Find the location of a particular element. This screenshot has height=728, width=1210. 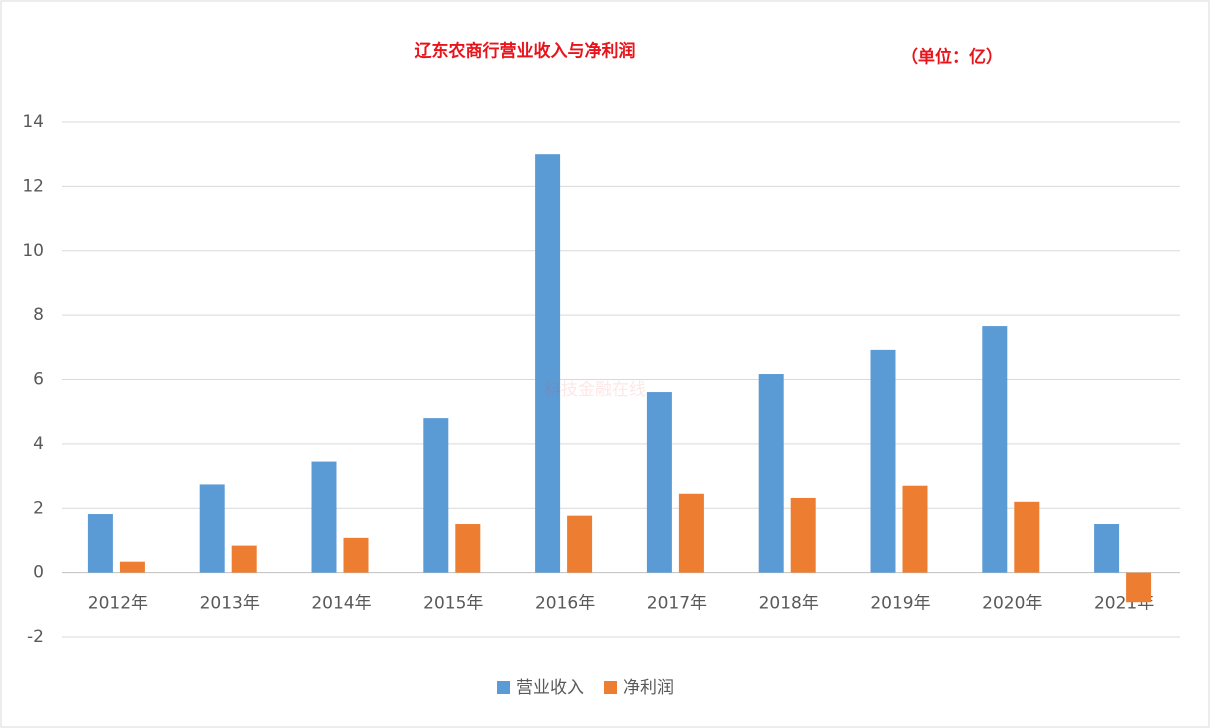

y-tick-label: 4 is located at coordinates (38, 444).